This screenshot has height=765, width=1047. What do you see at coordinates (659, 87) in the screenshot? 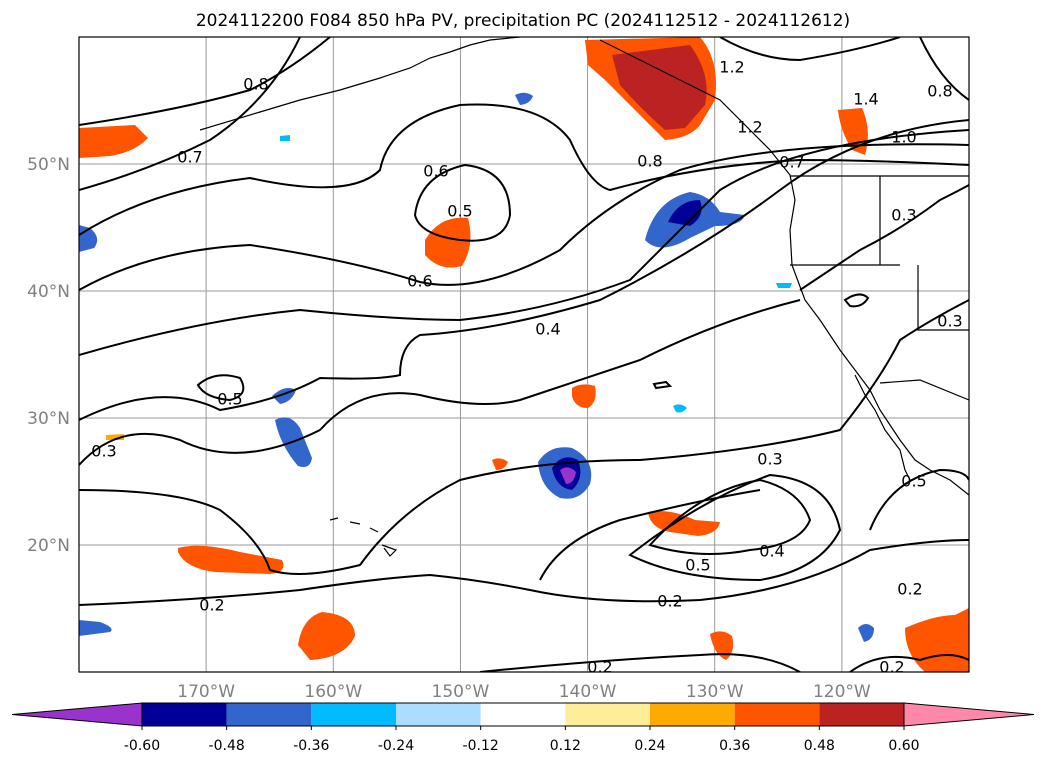
I see `precip-strong-area` at bounding box center [659, 87].